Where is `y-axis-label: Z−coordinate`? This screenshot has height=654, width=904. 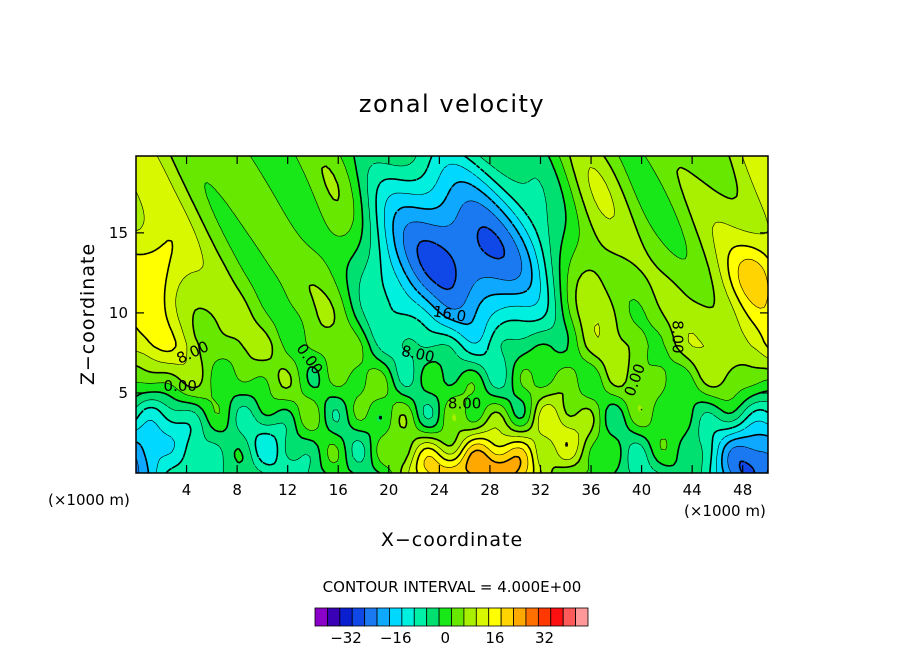
y-axis-label: Z−coordinate is located at coordinates (88, 314).